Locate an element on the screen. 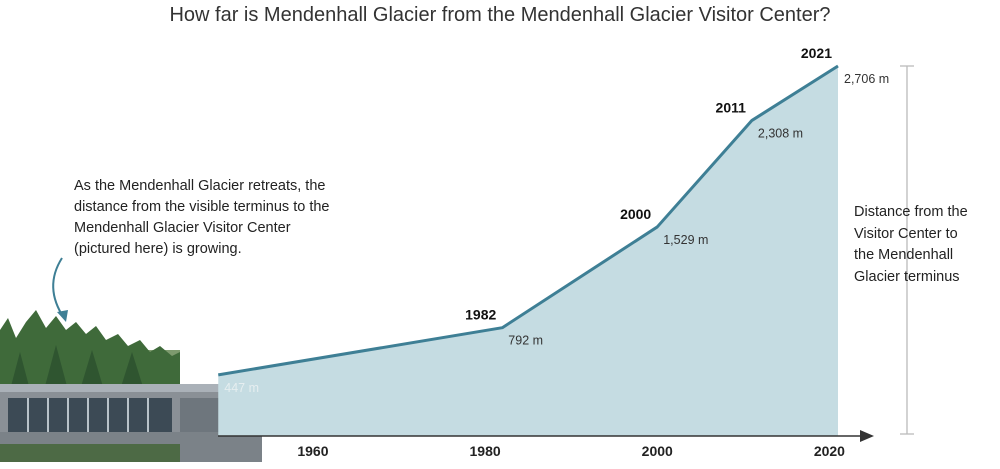 This screenshot has height=469, width=1000. x-tick-label: 2020 is located at coordinates (829, 451).